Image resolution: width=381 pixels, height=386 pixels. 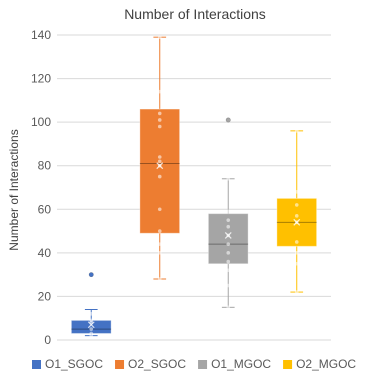 What do you see at coordinates (45, 296) in the screenshot?
I see `y-tick-label: 20` at bounding box center [45, 296].